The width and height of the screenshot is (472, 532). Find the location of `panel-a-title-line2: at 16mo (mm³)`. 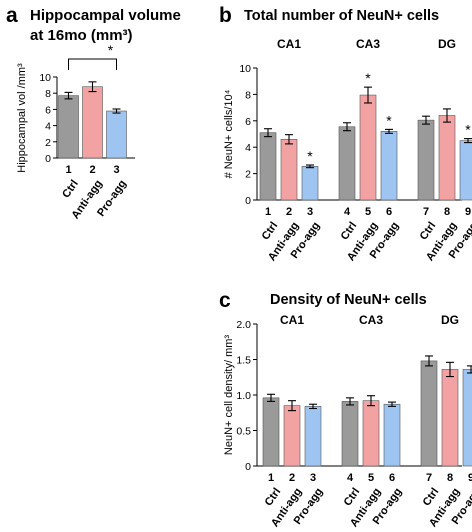

panel-a-title-line2: at 16mo (mm³) is located at coordinates (81, 35).